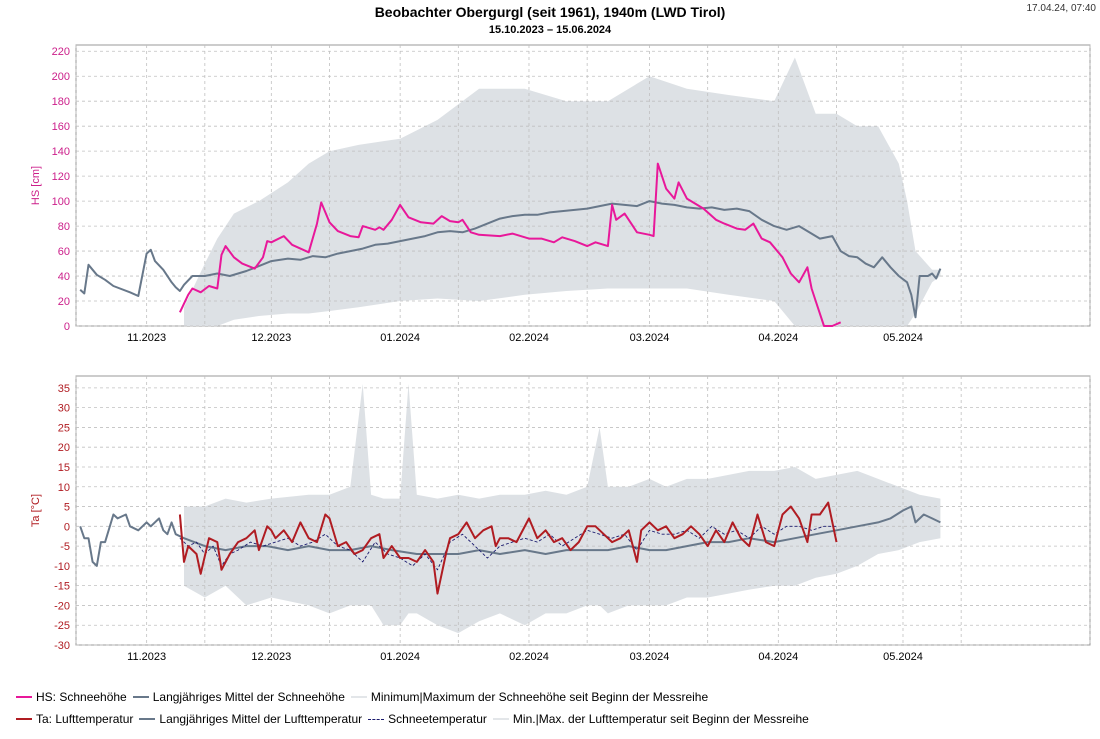  I want to click on y-tick-label: 220, so click(61, 52).